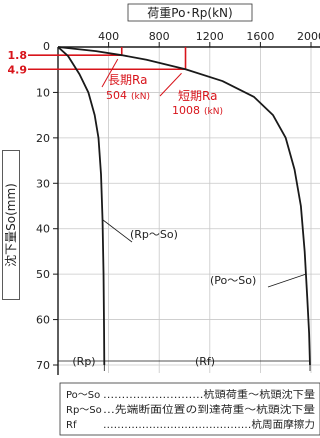 Image resolution: width=320 pixels, height=438 pixels. I want to click on legend-desc: …先端断面位置の到達荷重～杭頭沈下量, so click(209, 409).